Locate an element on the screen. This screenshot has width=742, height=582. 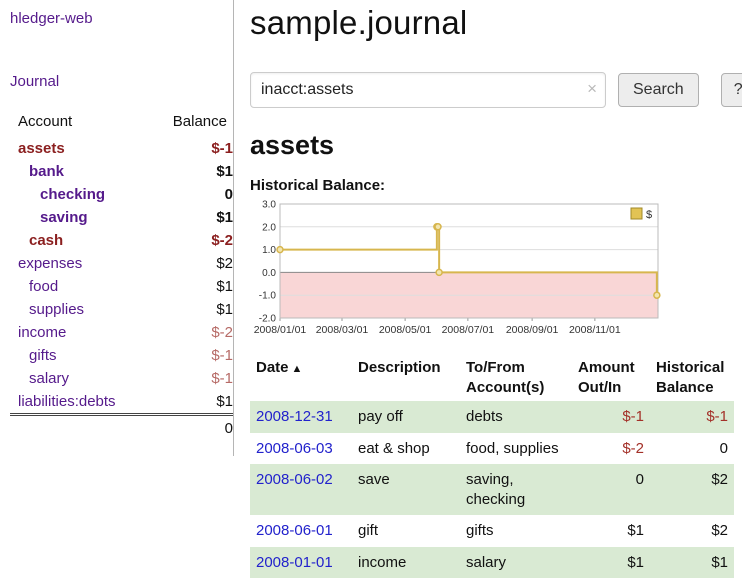
clear-search-icon: × is located at coordinates (592, 88).